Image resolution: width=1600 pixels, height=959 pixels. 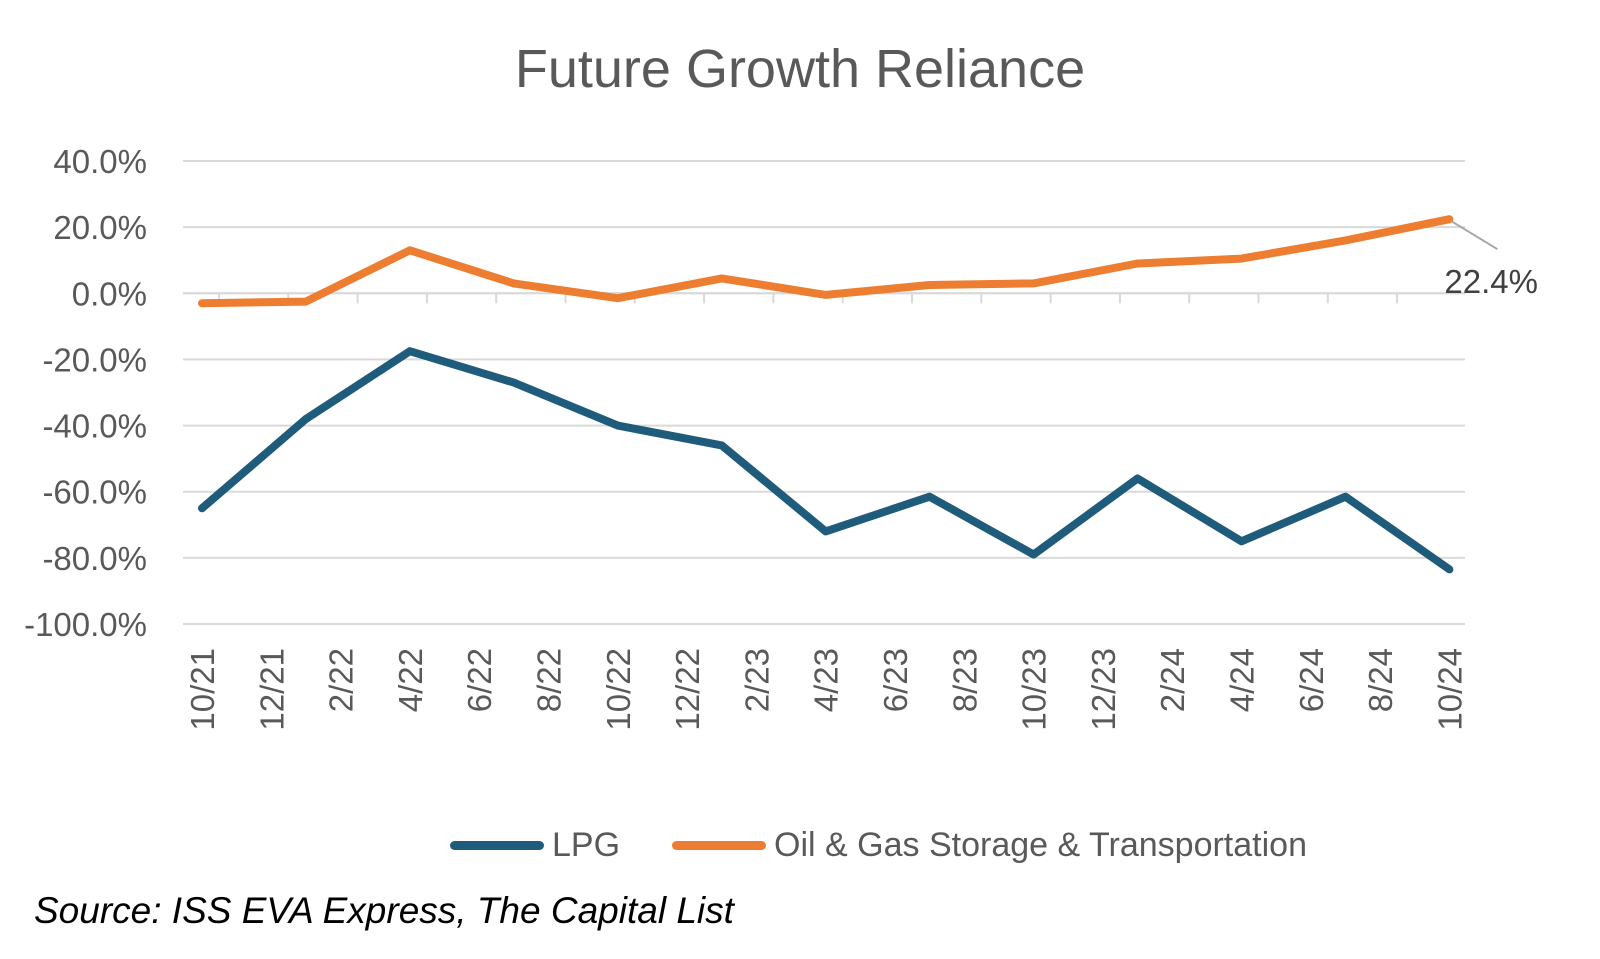 I want to click on x-tick-label: 8/22, so click(x=549, y=680).